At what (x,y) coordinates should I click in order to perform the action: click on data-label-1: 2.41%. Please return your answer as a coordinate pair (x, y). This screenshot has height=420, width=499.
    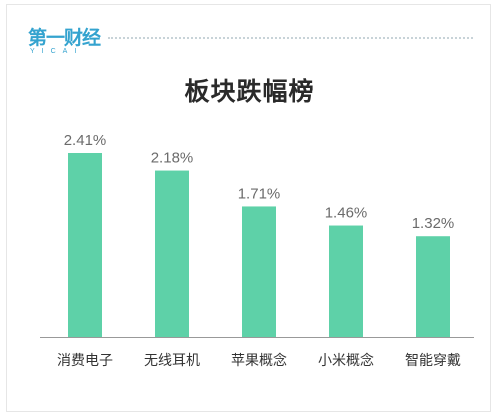
    Looking at the image, I should click on (85, 140).